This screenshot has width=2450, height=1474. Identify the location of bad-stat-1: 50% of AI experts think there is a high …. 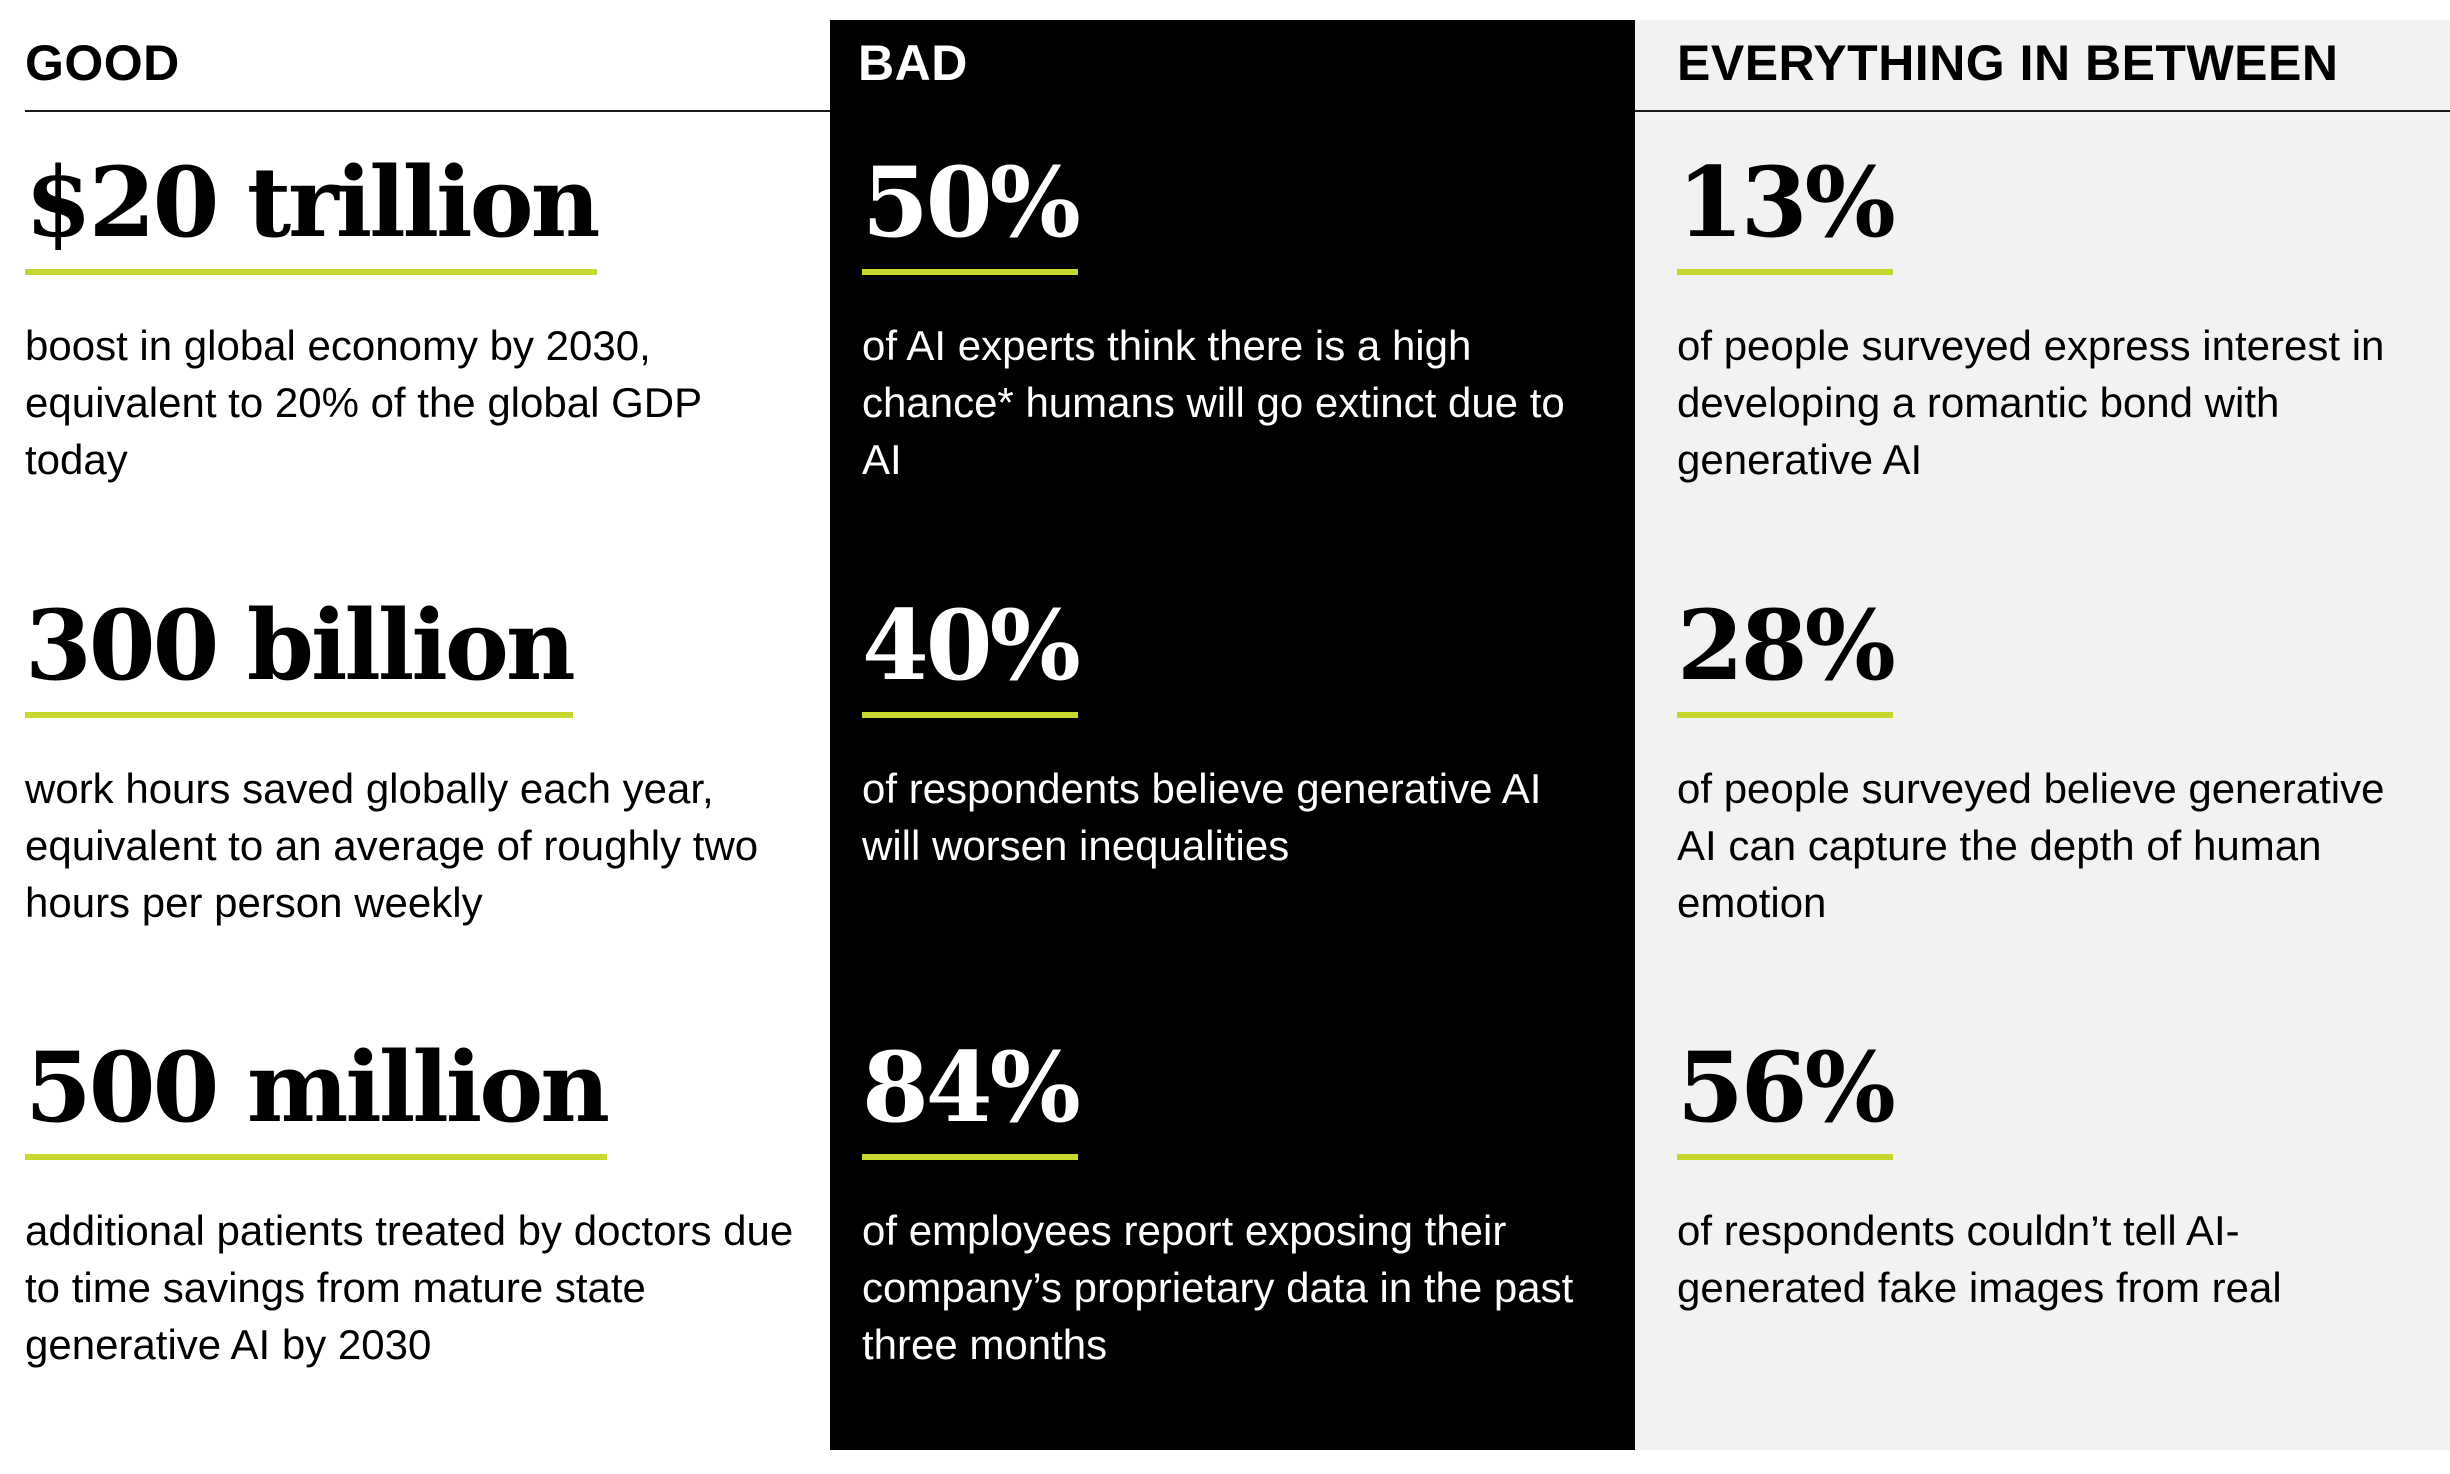
(1242, 321).